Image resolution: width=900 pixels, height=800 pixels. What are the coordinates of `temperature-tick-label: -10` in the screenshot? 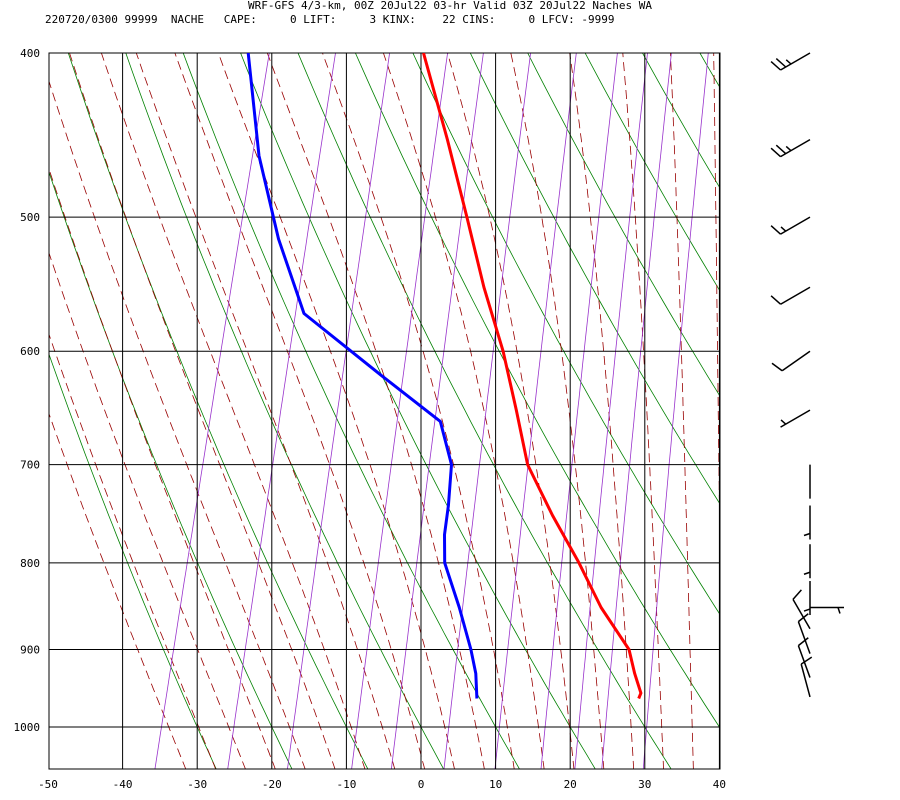 It's located at (346, 784).